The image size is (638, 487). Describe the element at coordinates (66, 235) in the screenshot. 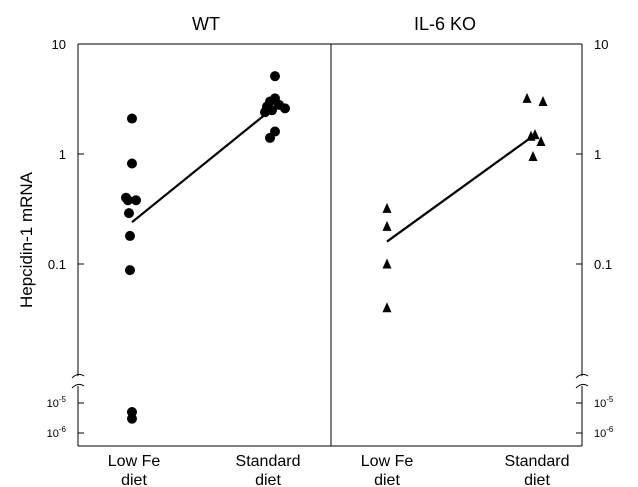

I see `y-axis-ticks-left: 10 1 0.1` at that location.